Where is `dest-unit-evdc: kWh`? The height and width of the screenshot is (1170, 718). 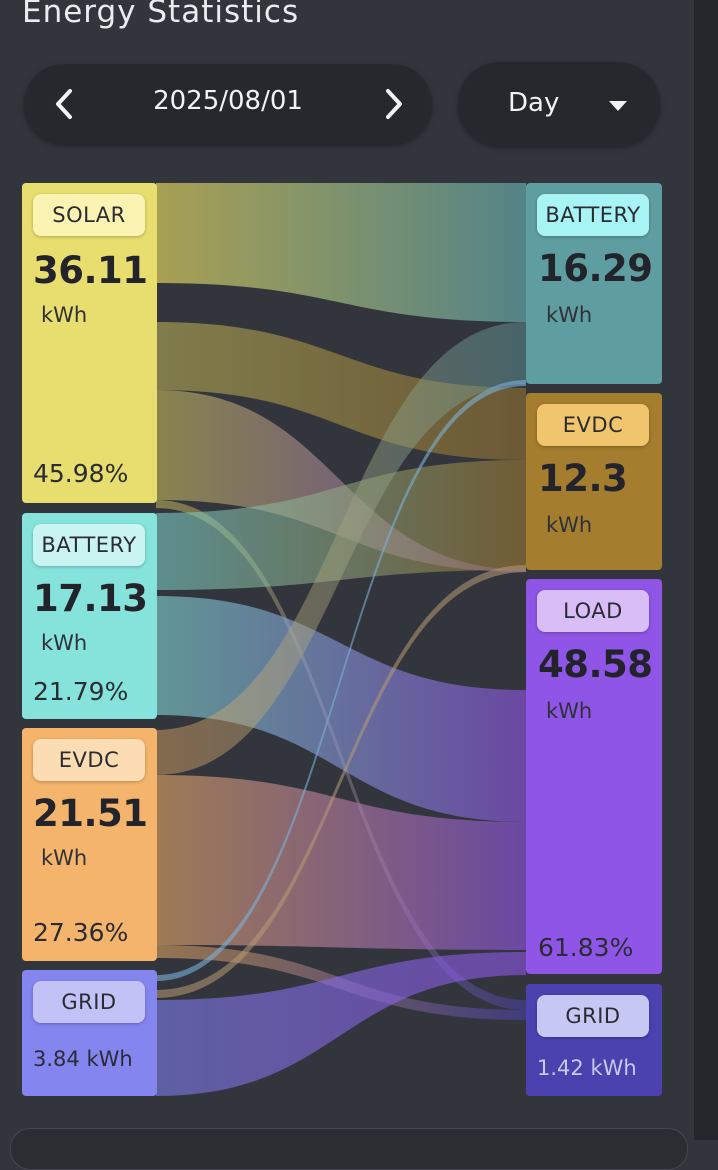
dest-unit-evdc: kWh is located at coordinates (569, 525).